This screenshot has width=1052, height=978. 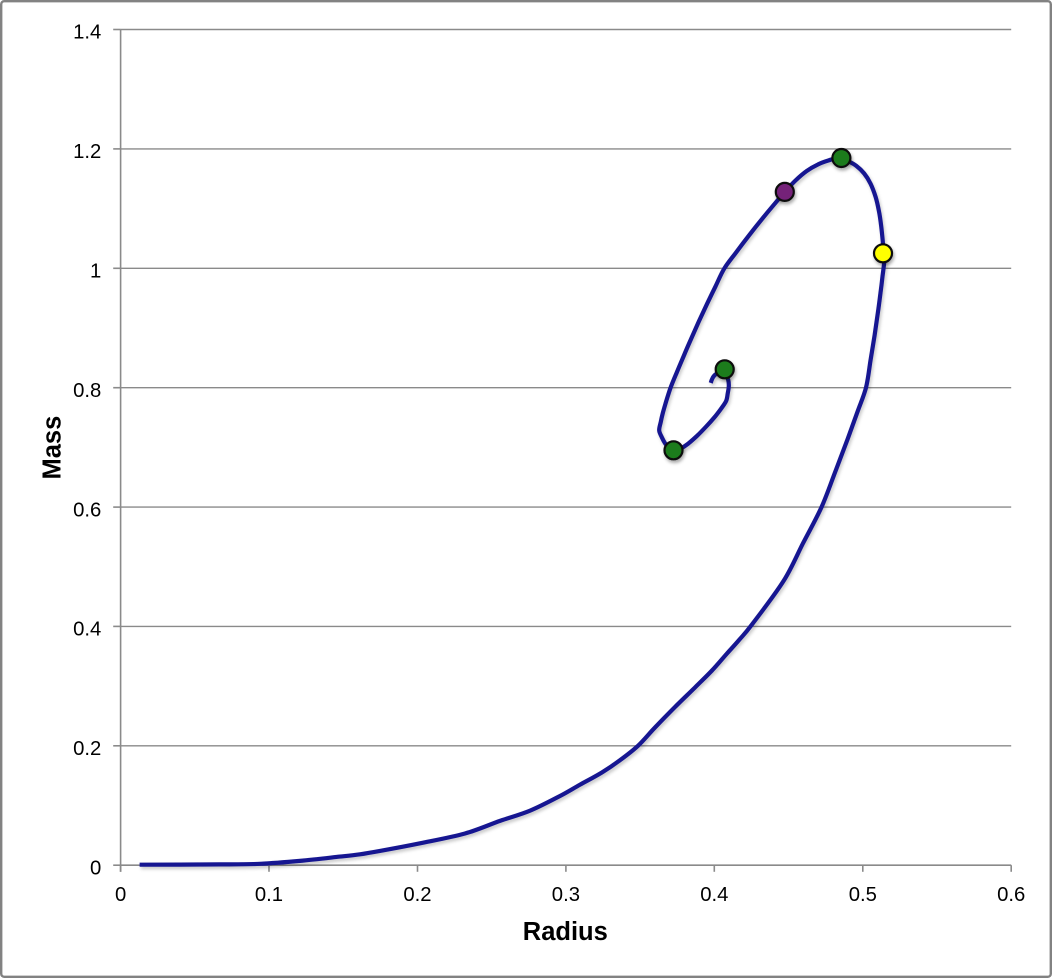 What do you see at coordinates (87, 33) in the screenshot?
I see `svg-text: 1.4` at bounding box center [87, 33].